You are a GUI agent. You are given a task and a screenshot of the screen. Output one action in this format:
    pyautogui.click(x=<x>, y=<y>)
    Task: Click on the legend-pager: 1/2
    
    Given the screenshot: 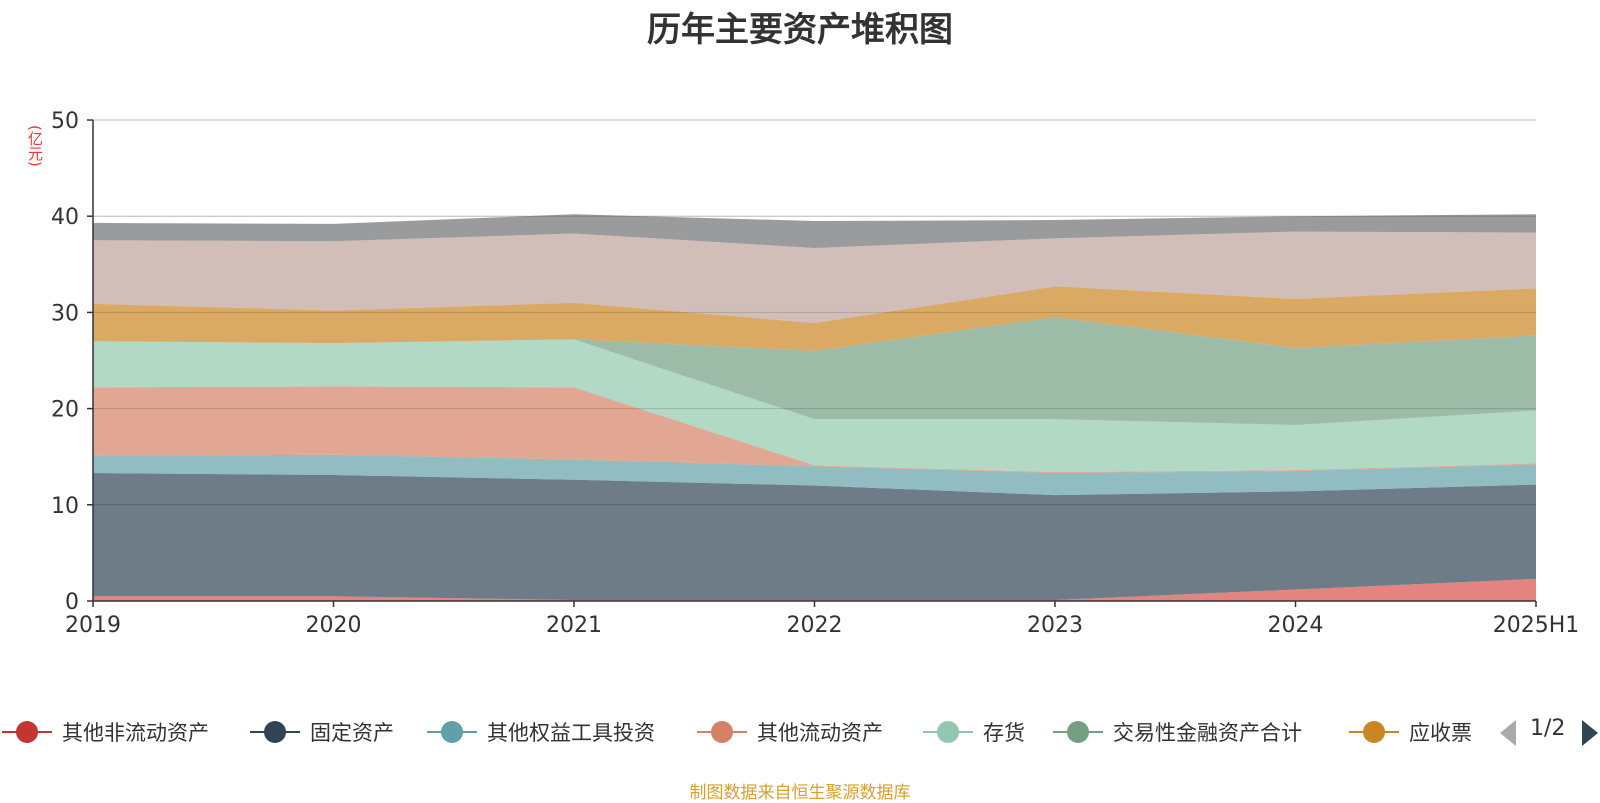 What is the action you would take?
    pyautogui.click(x=1550, y=732)
    